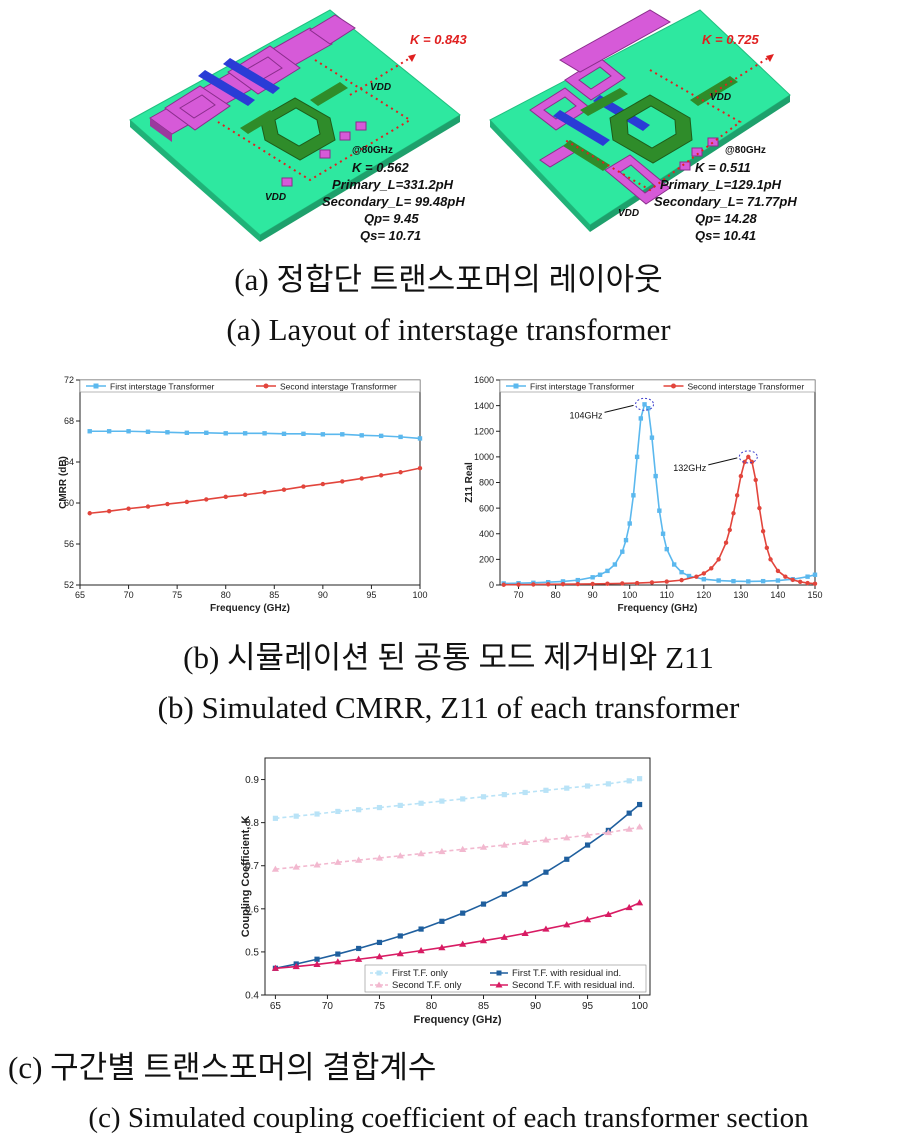 The image size is (897, 1143). Describe the element at coordinates (432, 1006) in the screenshot. I see `coupling-xtick-label: 80` at that location.